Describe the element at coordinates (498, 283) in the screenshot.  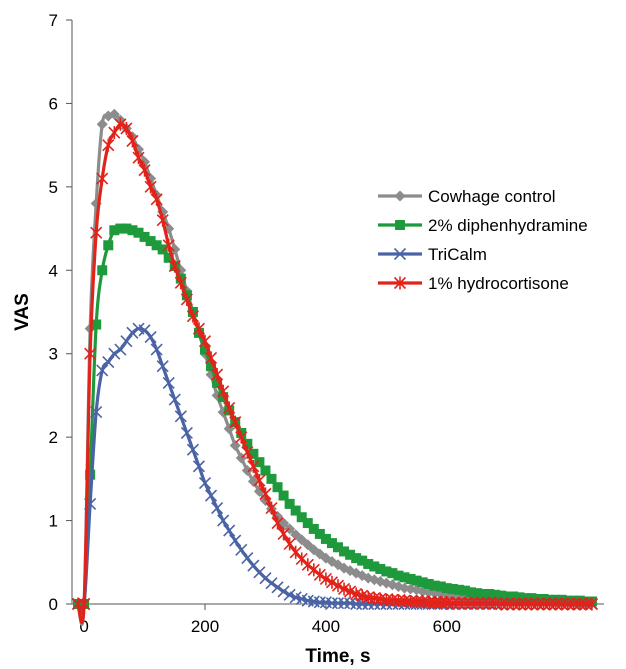
I see `legend-label: 1% hydrocortisone` at that location.